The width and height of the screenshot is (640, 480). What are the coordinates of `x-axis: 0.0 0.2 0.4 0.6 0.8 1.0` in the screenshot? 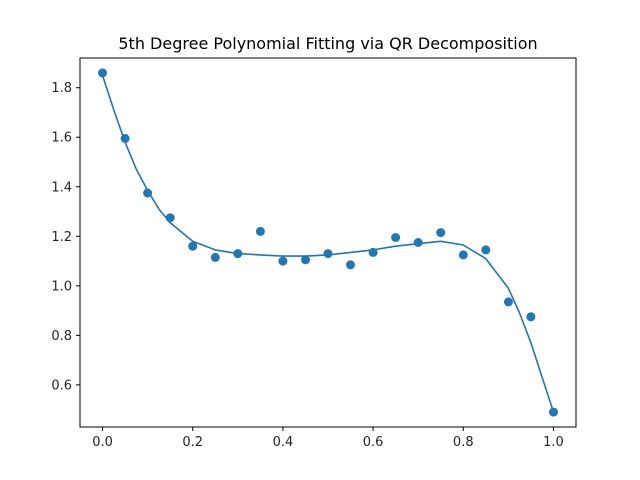 It's located at (328, 438).